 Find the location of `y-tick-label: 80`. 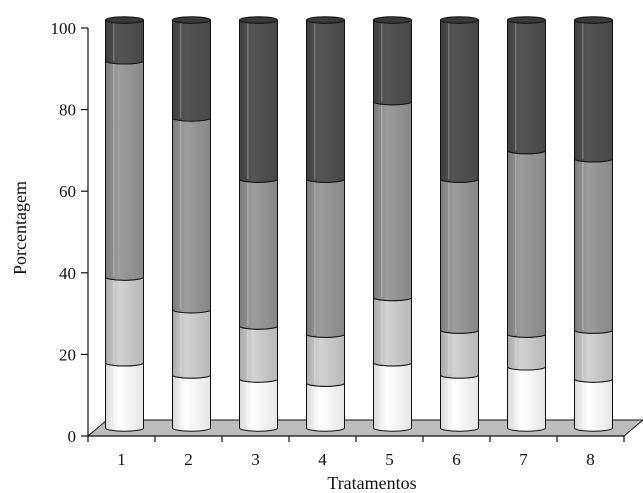

y-tick-label: 80 is located at coordinates (67, 110).